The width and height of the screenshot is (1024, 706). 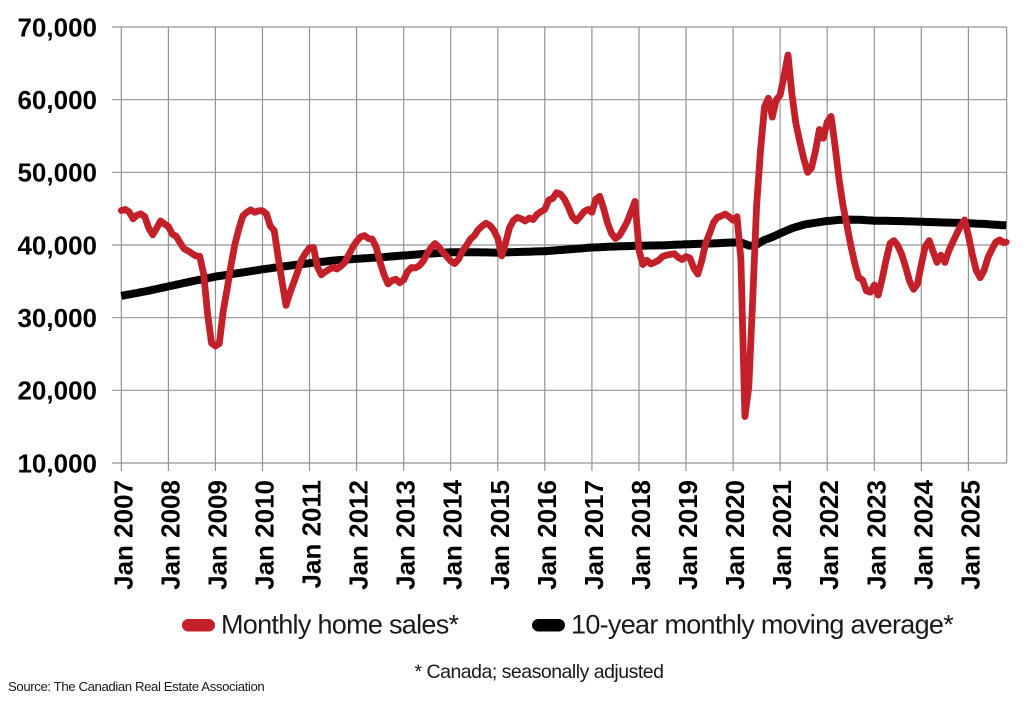 What do you see at coordinates (57, 463) in the screenshot?
I see `svg-text: 10,000` at bounding box center [57, 463].